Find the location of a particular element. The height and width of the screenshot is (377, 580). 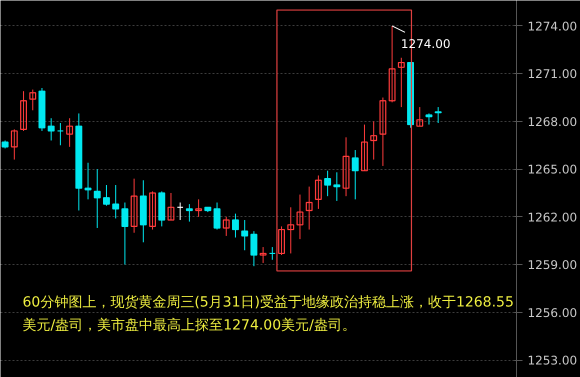

annotation: 60分钟图上，现货黄金周三(5月31日)受益于地缘政治持稳上涨，收于1268.55美元/盎司，美市盘中最高上探至1274.00美元/盎司。 is located at coordinates (268, 314).